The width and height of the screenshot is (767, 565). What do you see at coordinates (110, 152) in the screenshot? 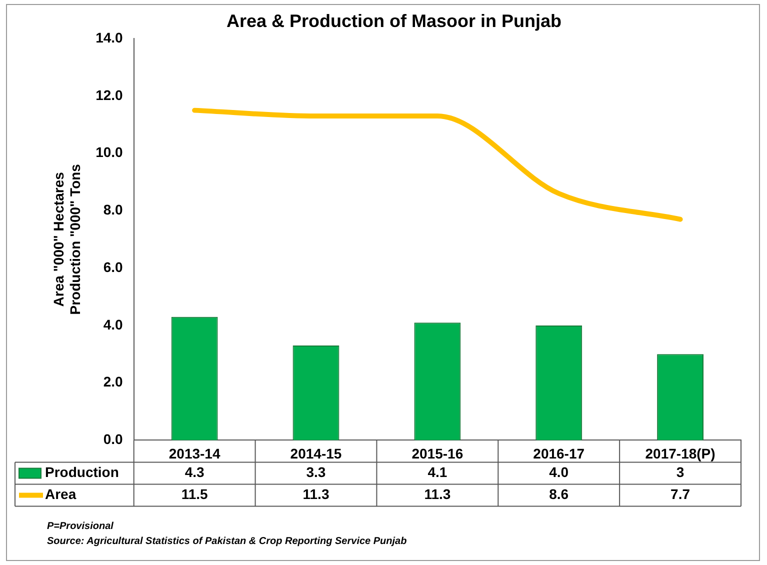
I see `y-tick-label: 10.0` at bounding box center [110, 152].